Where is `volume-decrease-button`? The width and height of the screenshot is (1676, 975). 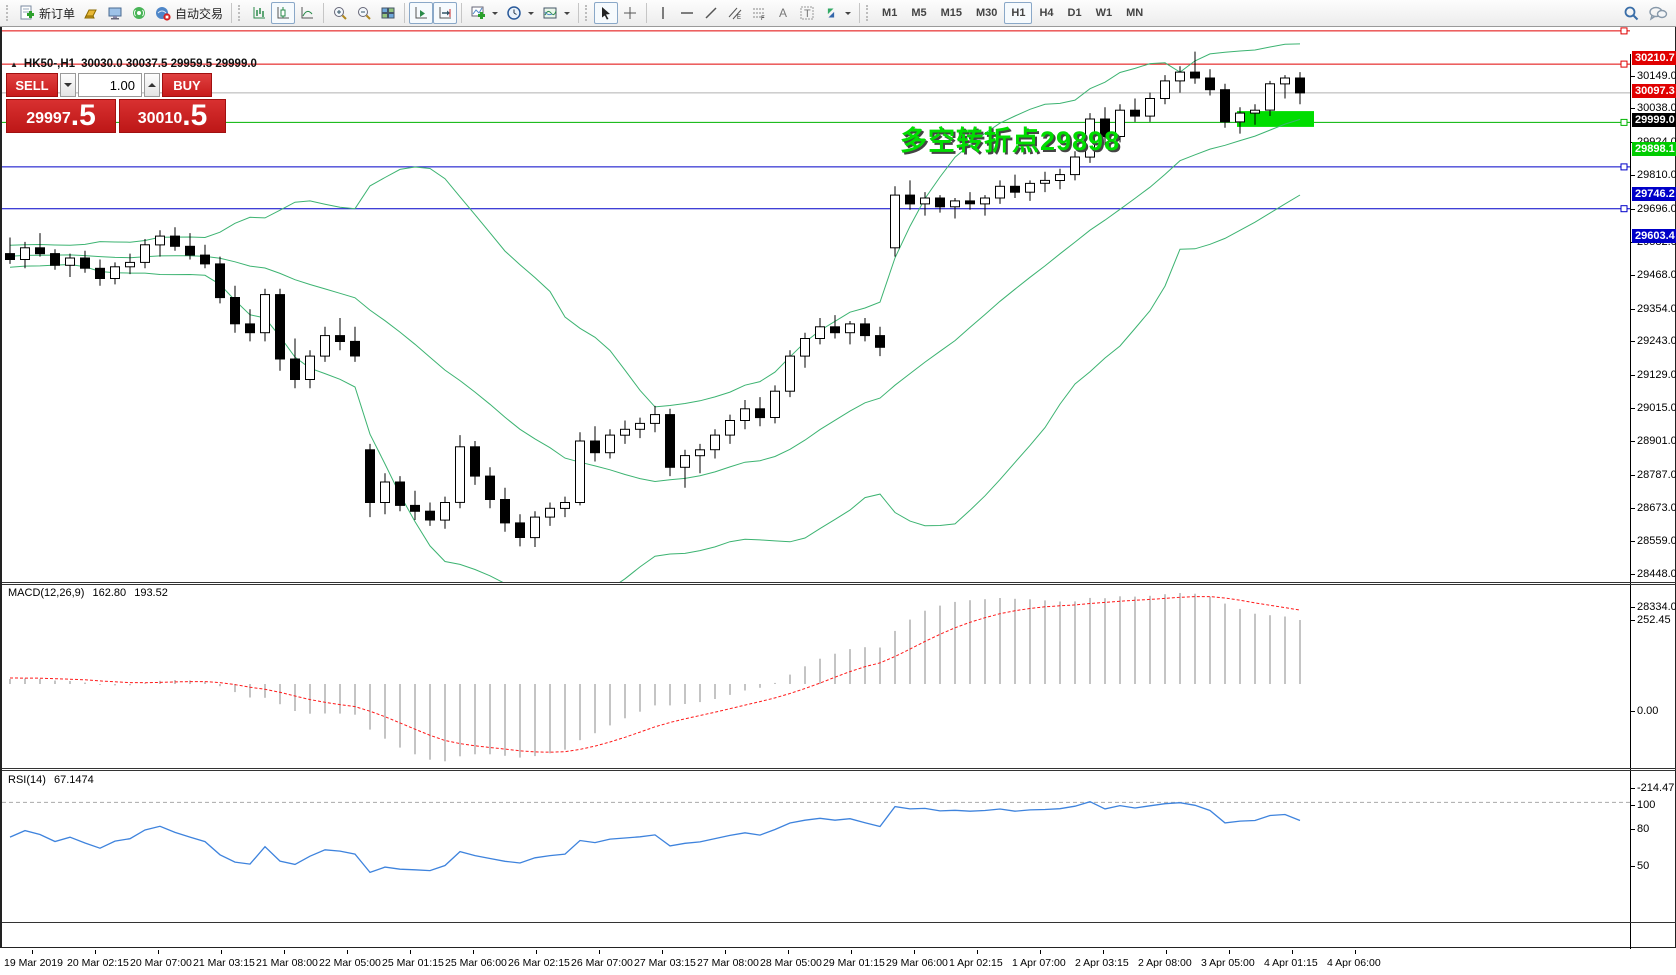
volume-decrease-button is located at coordinates (68, 85).